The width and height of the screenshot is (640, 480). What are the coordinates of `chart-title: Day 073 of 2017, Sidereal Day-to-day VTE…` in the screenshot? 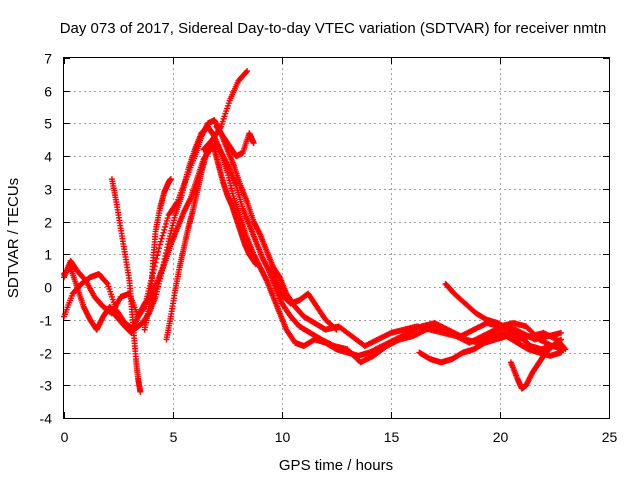 It's located at (333, 28).